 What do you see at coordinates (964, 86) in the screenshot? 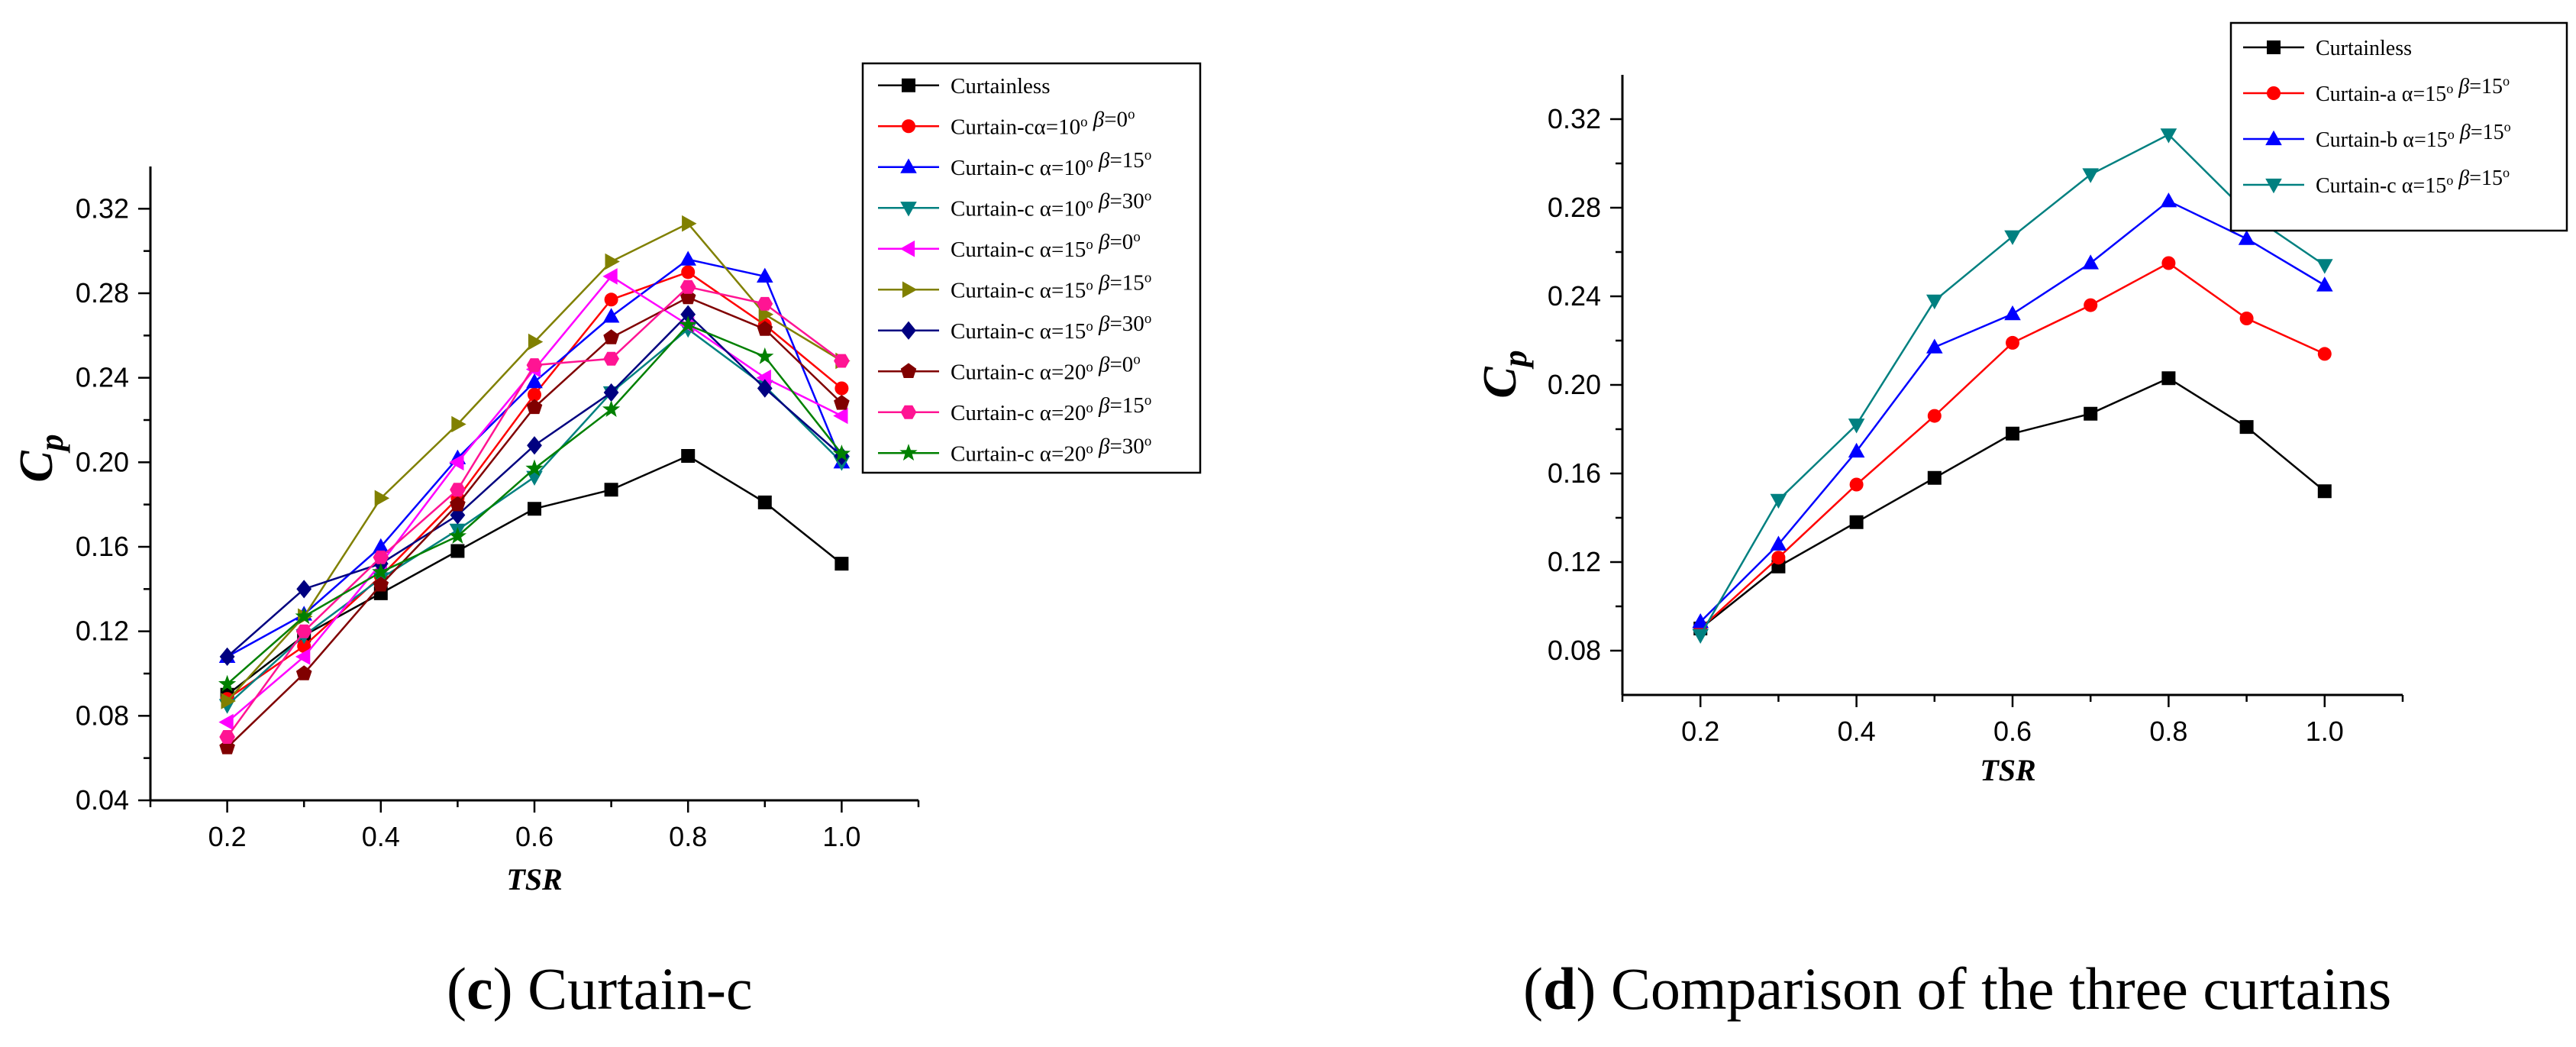
I see `legend-entry: Curtainless` at bounding box center [964, 86].